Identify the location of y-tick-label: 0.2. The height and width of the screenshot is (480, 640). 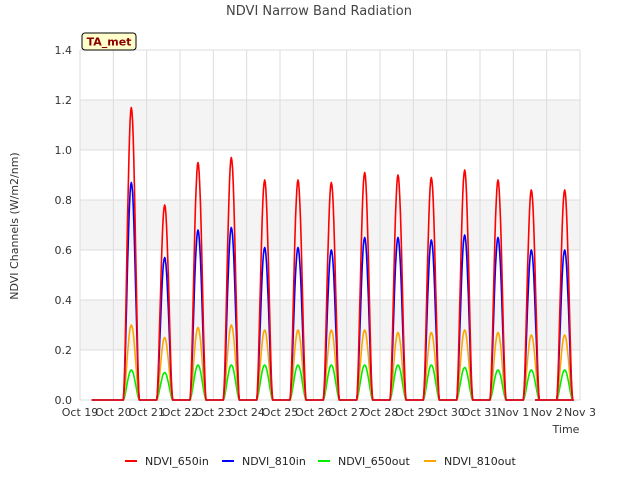
(64, 350).